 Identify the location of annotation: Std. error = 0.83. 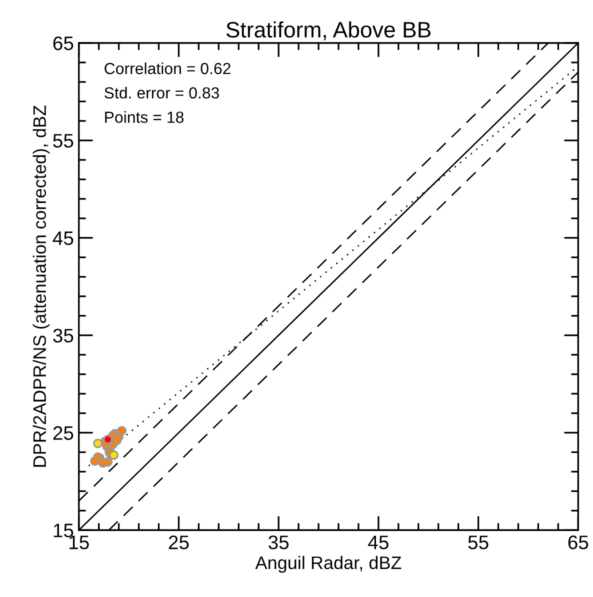
(161, 92).